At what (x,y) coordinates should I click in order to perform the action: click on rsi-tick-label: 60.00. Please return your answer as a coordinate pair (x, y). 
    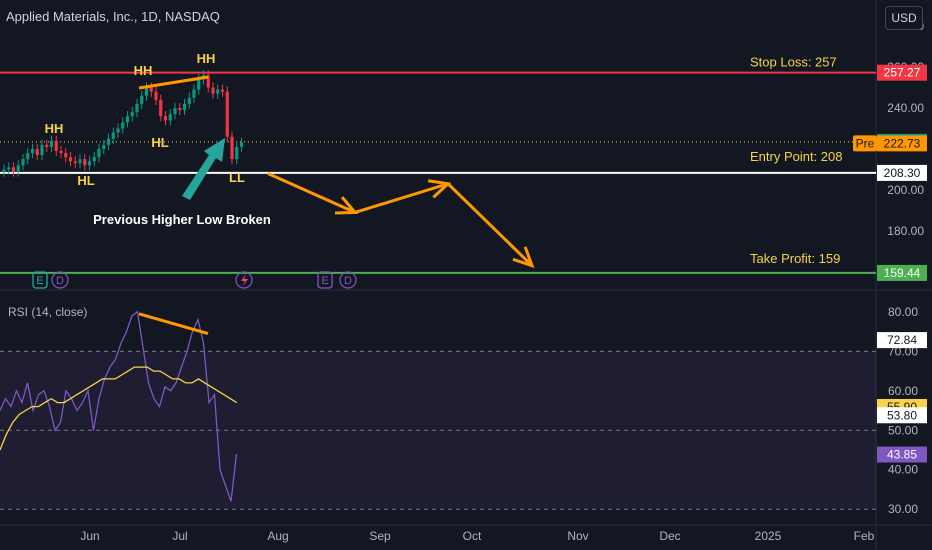
    Looking at the image, I should click on (903, 391).